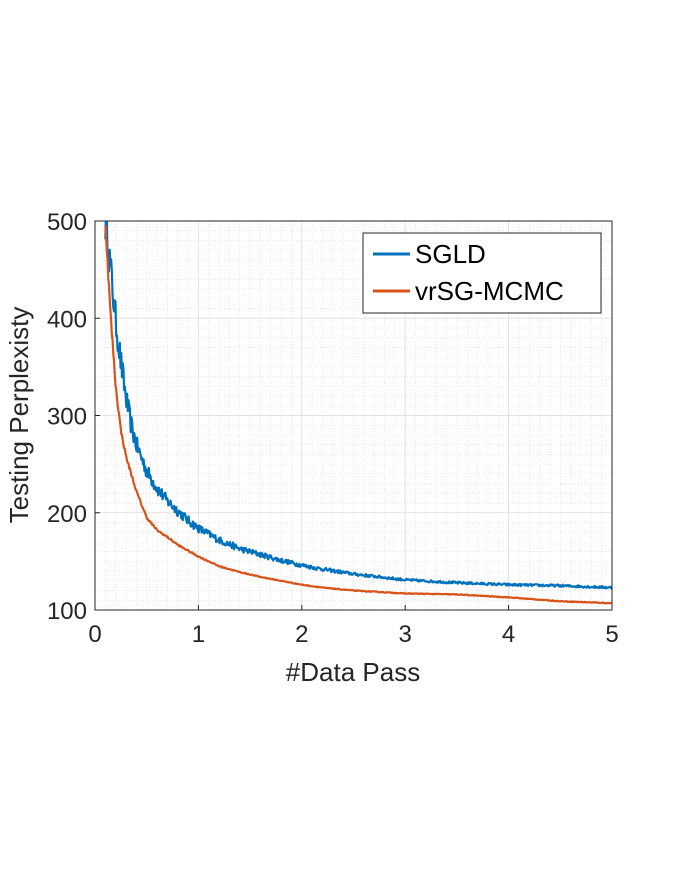 The height and width of the screenshot is (872, 676). What do you see at coordinates (19, 415) in the screenshot?
I see `y-axis-title: Testing Perplexisty` at bounding box center [19, 415].